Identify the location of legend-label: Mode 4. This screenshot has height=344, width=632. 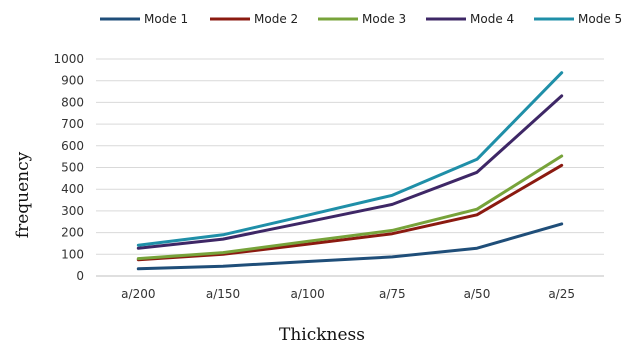
(492, 19).